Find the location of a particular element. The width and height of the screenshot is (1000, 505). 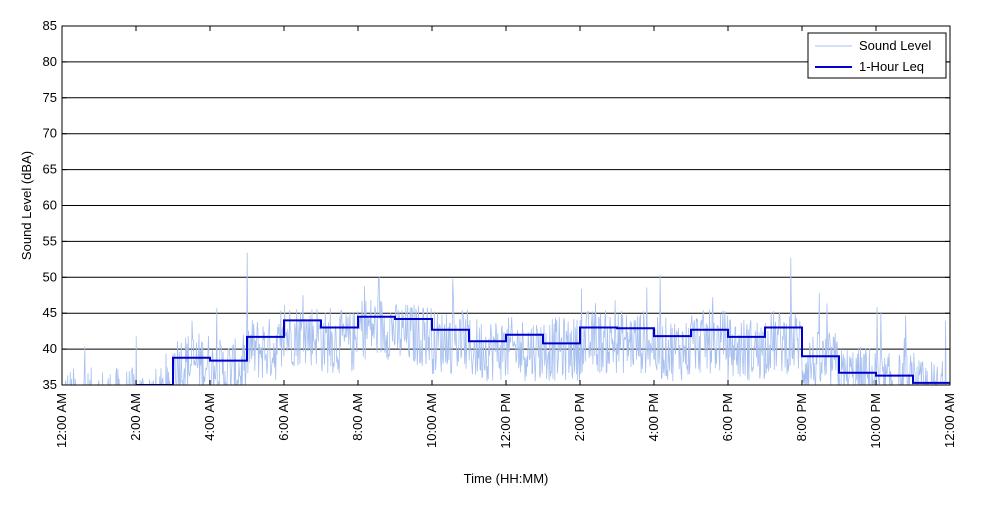

x-tick-label: 2:00 PM is located at coordinates (579, 417).